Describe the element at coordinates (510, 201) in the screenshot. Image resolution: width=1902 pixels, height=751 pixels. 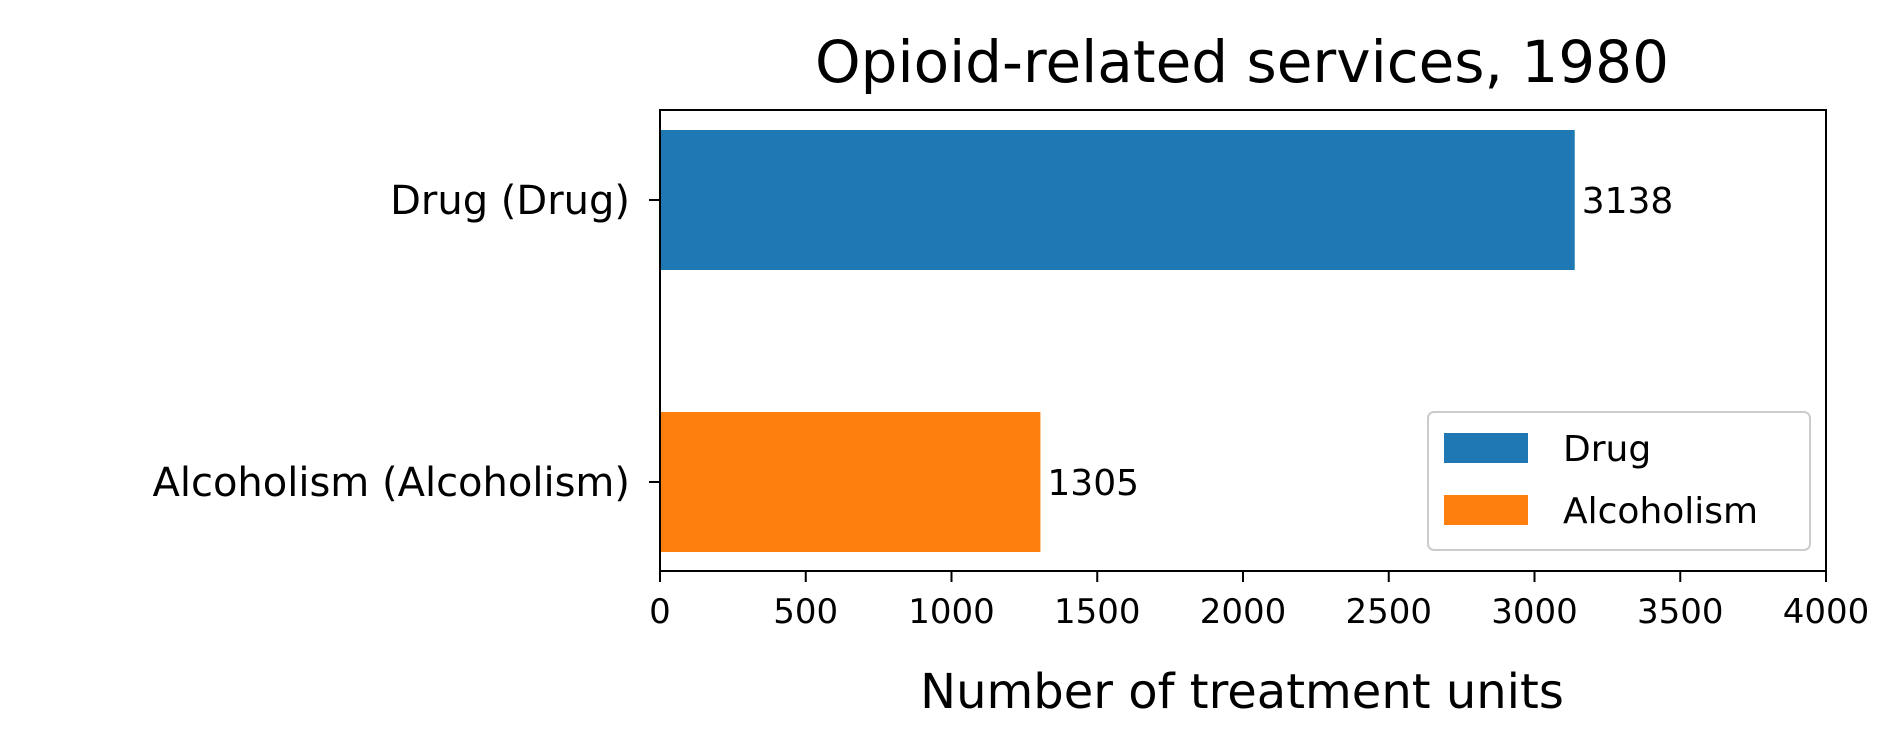
I see `y-tick-label-0: Drug (Drug)` at that location.